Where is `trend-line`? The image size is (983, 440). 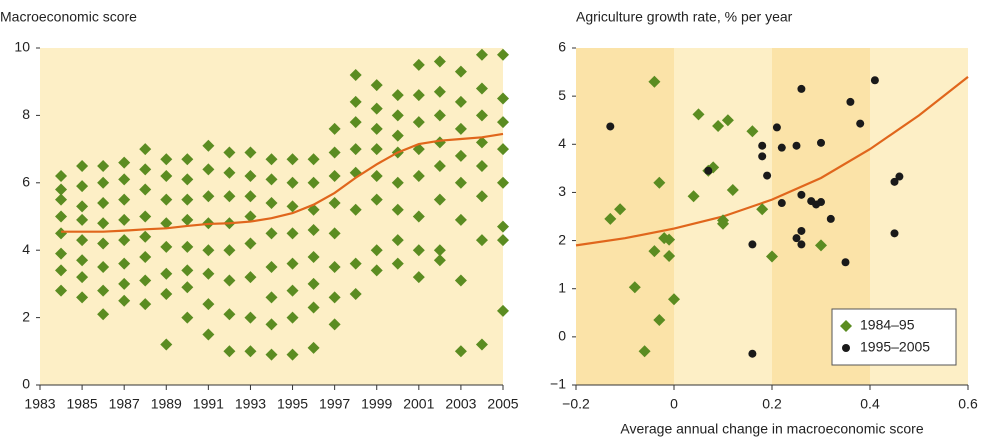
trend-line is located at coordinates (282, 182).